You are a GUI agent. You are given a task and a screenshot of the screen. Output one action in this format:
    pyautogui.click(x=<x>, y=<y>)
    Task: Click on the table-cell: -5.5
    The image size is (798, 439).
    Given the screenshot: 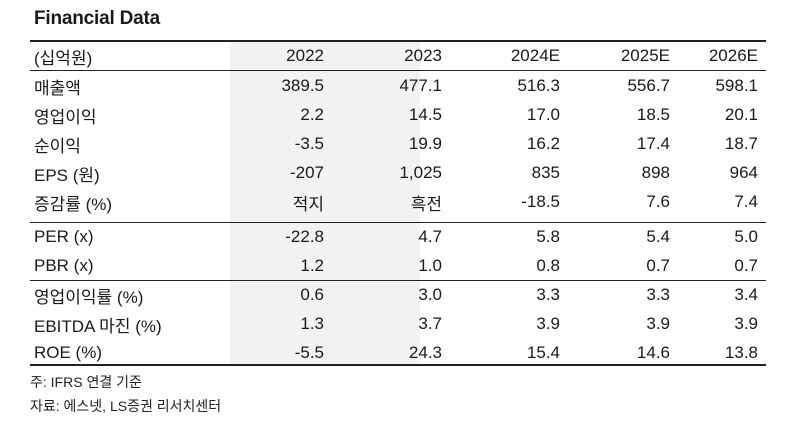 What is the action you would take?
    pyautogui.click(x=309, y=352)
    